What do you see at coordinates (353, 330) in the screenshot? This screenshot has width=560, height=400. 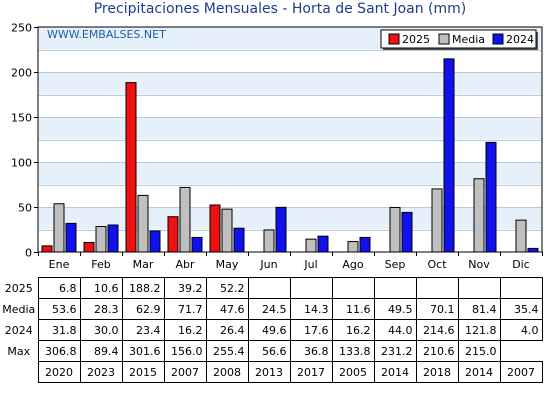 I see `table-cell: 16.2` at bounding box center [353, 330].